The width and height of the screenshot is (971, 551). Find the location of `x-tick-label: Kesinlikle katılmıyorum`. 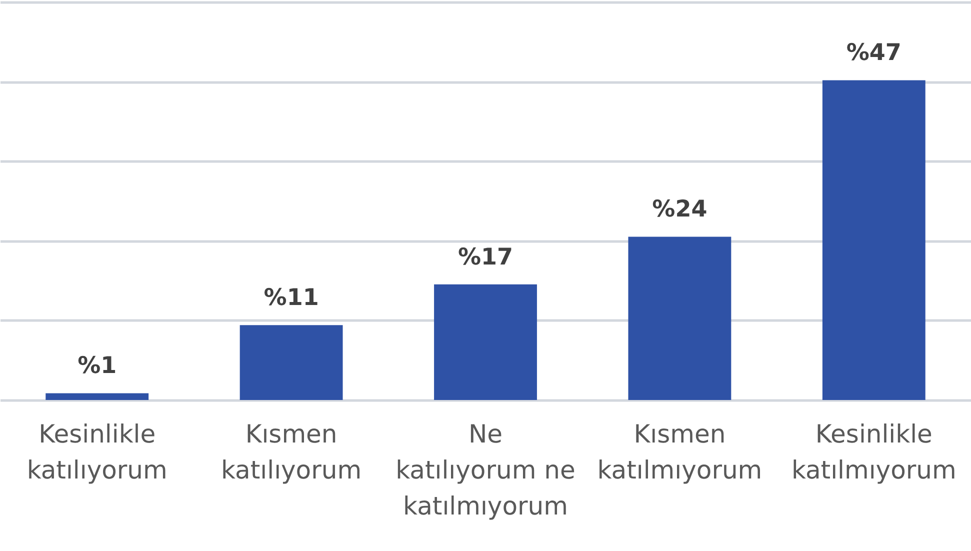

x-tick-label: Kesinlikle katılmıyorum is located at coordinates (873, 452).